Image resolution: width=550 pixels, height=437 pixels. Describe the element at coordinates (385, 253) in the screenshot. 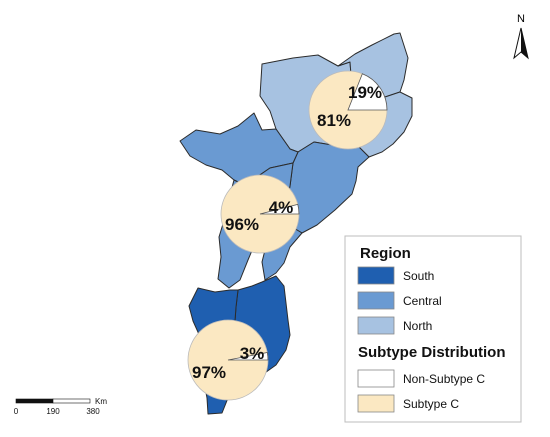

I see `legend-region-title: Region` at that location.